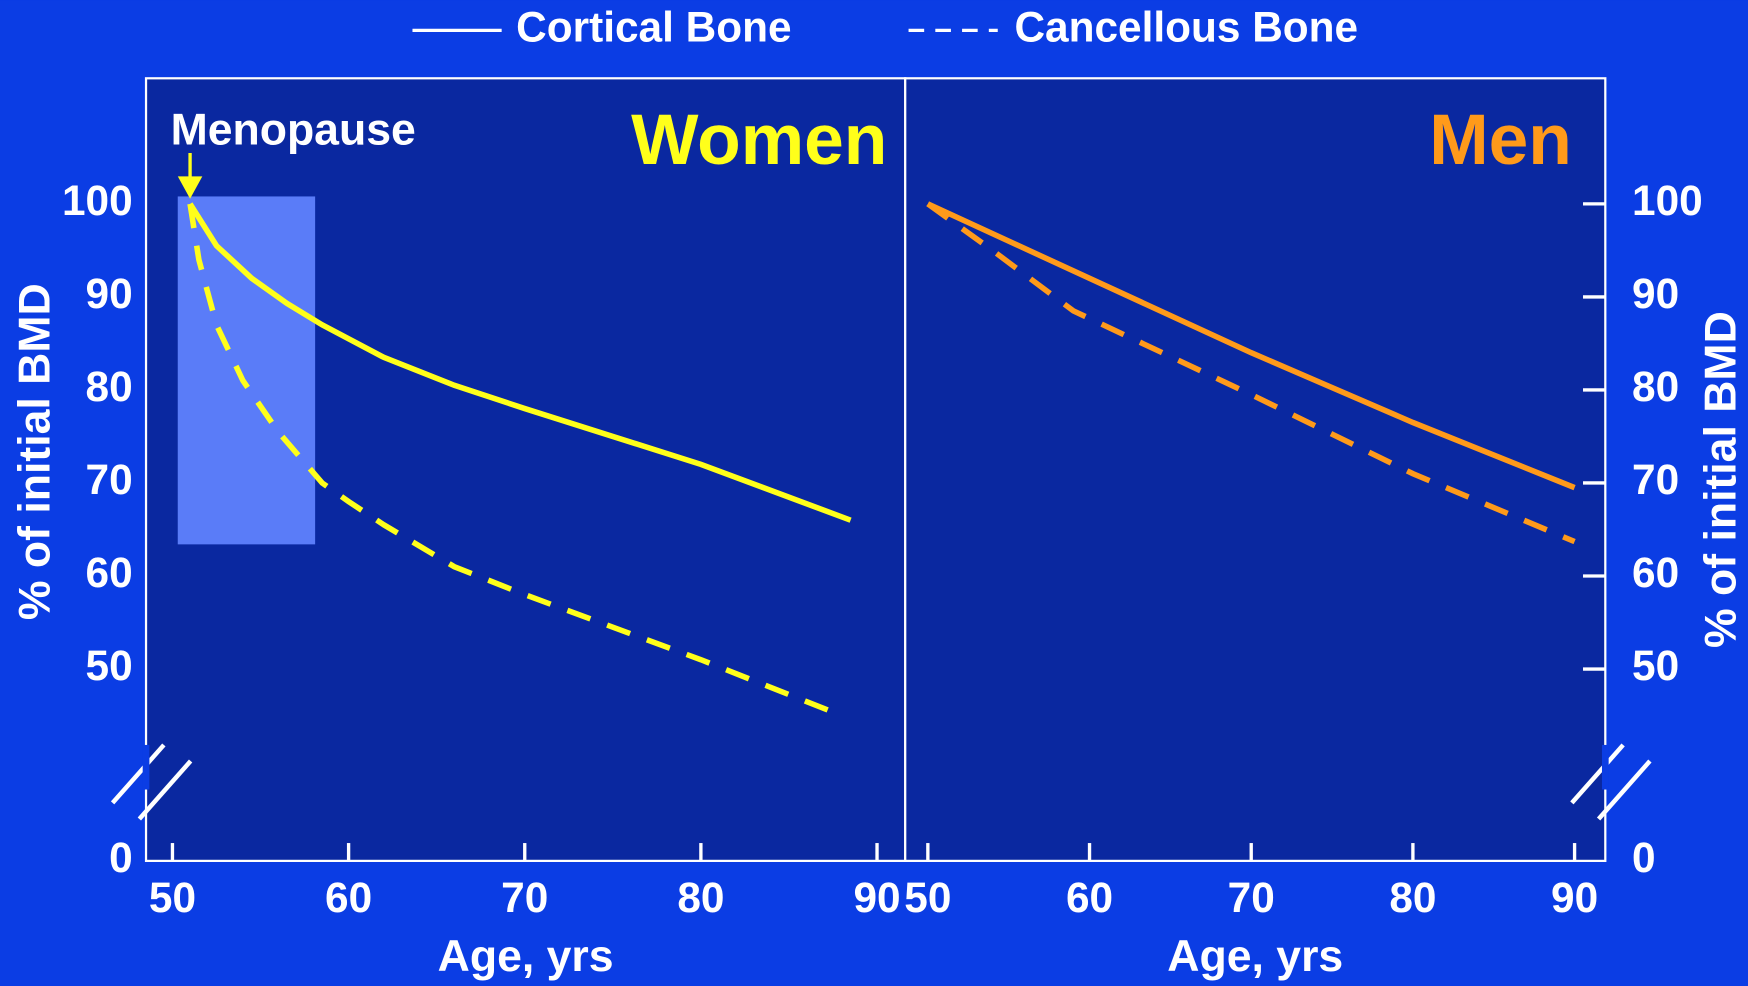  I want to click on panel-title: Women, so click(759, 140).